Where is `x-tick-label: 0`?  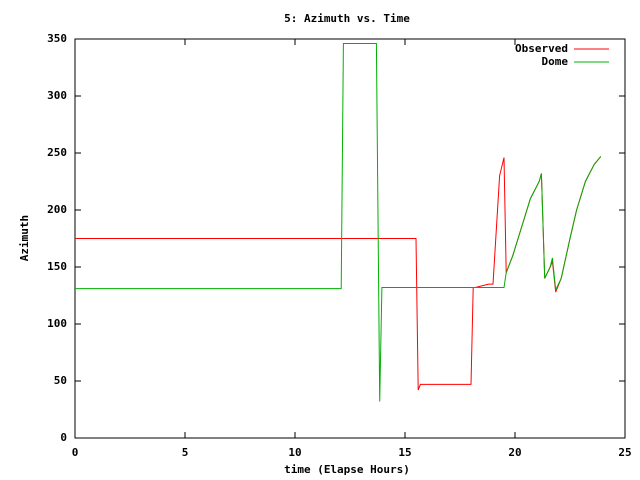 x-tick-label: 0 is located at coordinates (75, 452).